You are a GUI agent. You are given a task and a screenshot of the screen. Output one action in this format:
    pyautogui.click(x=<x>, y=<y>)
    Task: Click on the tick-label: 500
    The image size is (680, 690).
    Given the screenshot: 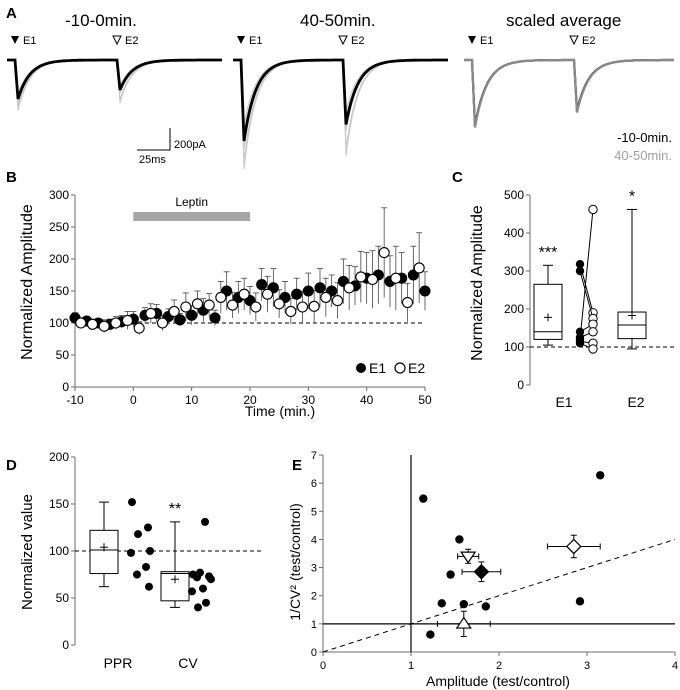 What is the action you would take?
    pyautogui.click(x=514, y=195)
    